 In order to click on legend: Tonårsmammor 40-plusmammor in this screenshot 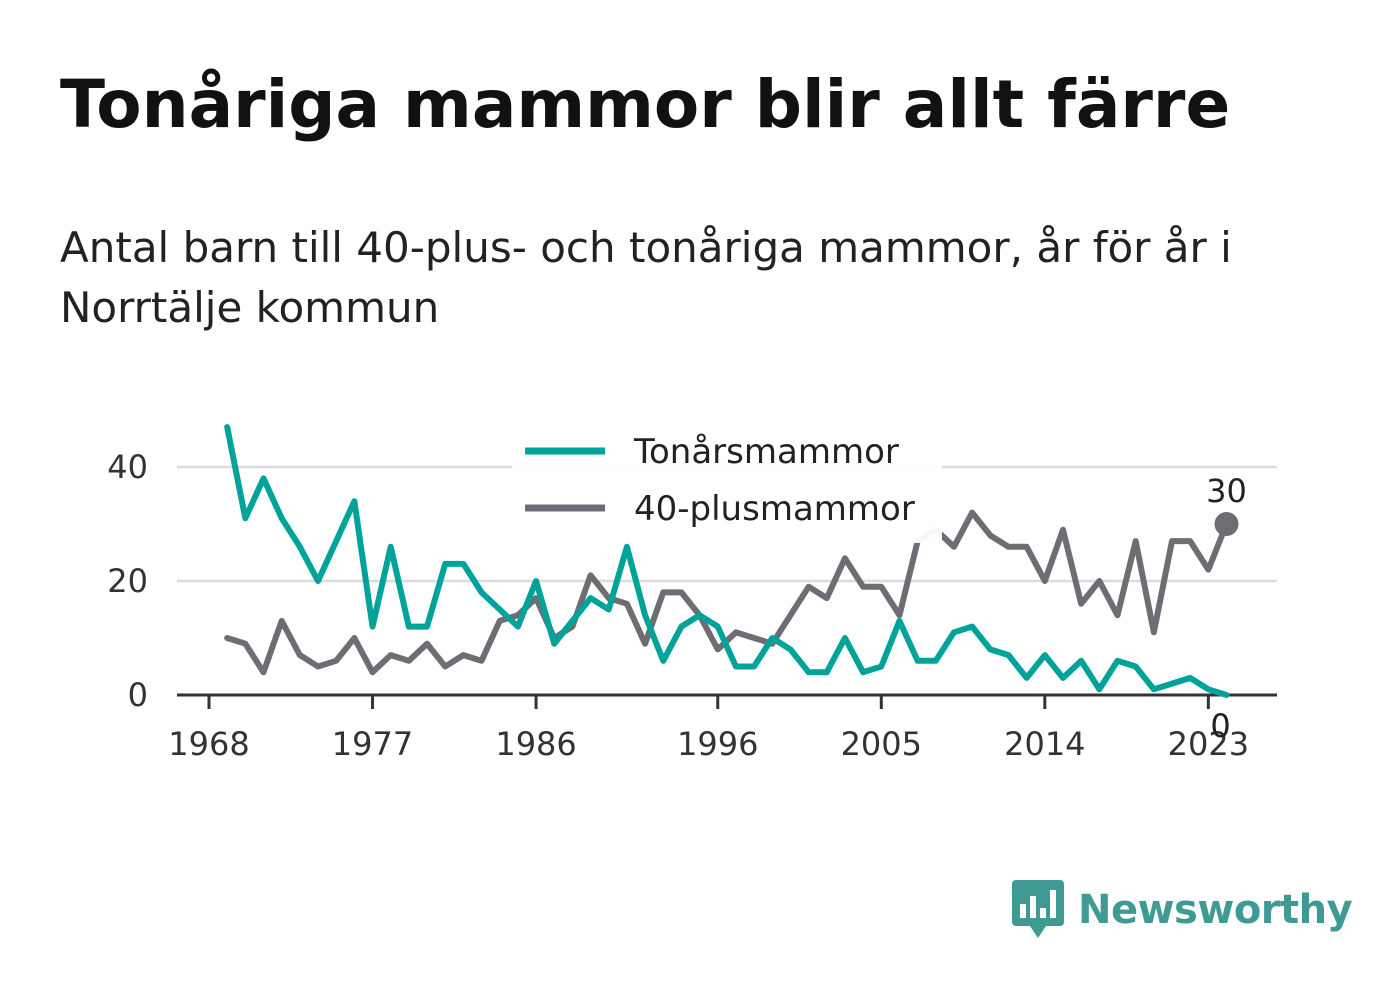, I will do `click(727, 484)`.